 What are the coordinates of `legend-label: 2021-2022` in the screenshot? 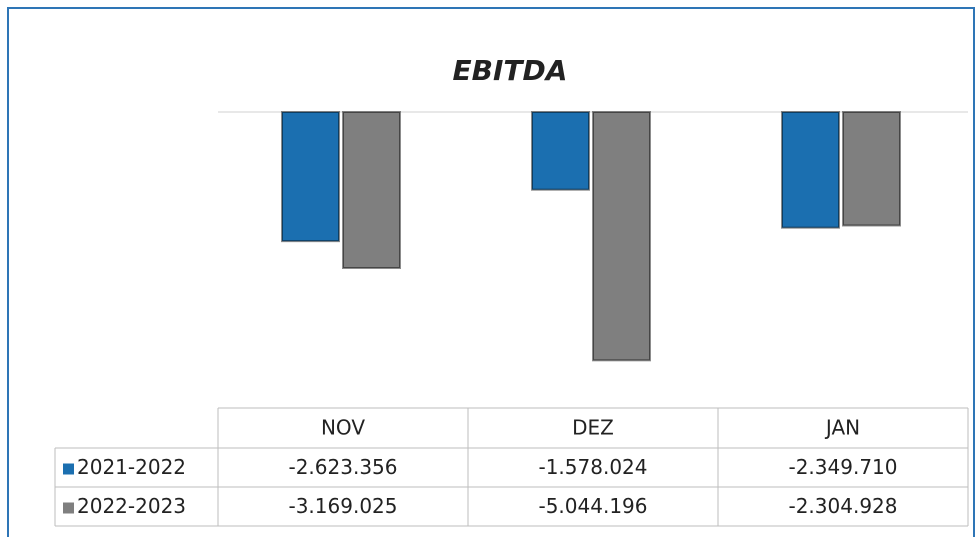 It's located at (131, 467).